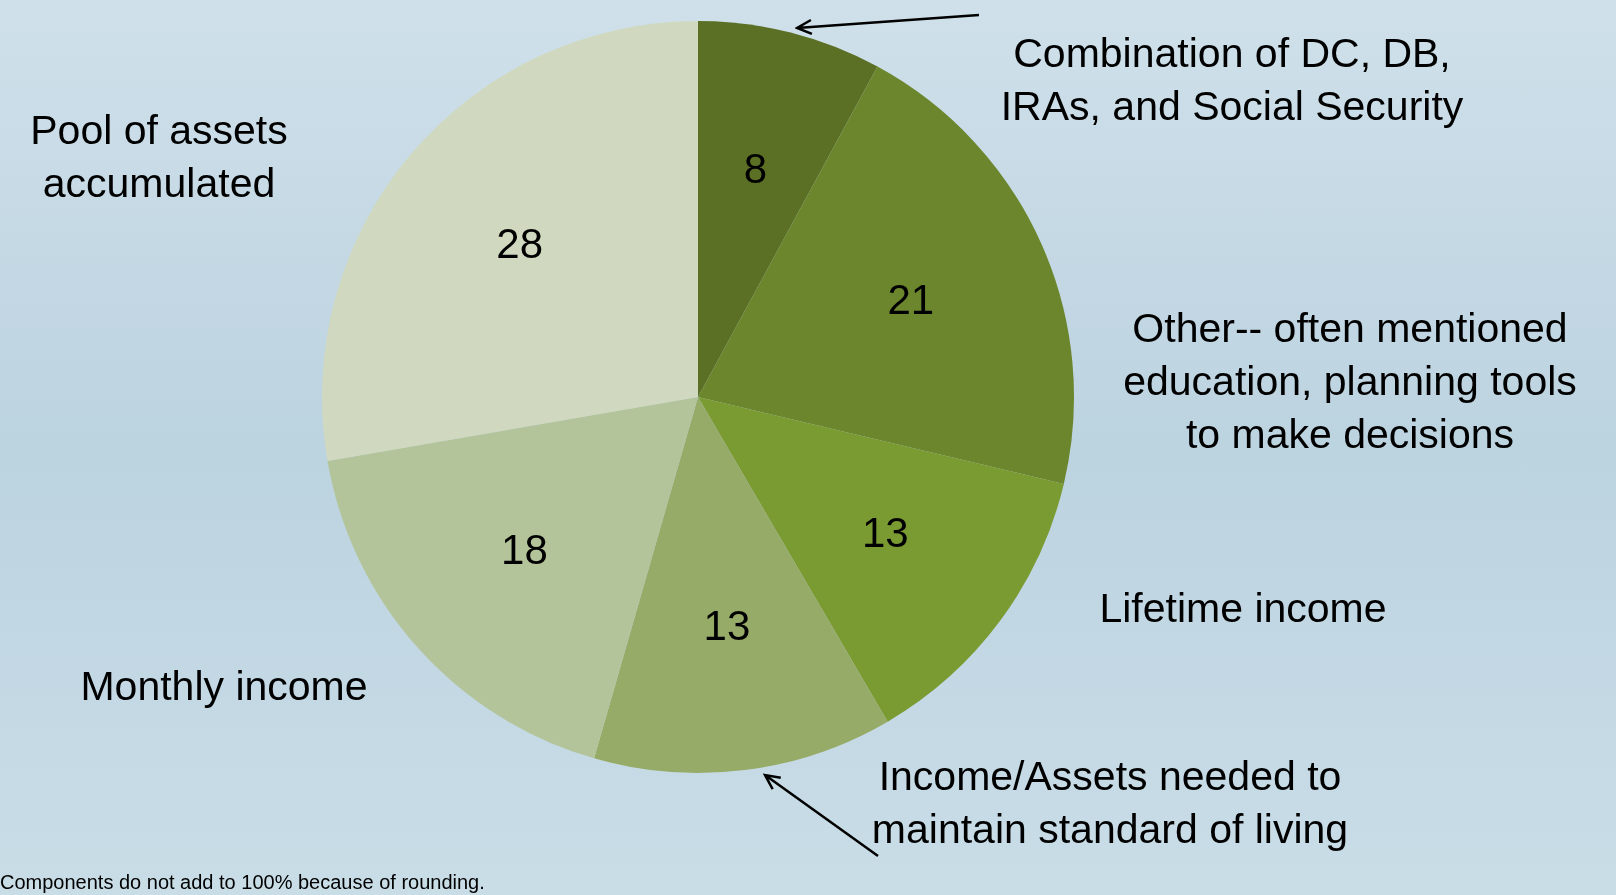 This screenshot has height=895, width=1616. What do you see at coordinates (755, 168) in the screenshot?
I see `data-label: 8` at bounding box center [755, 168].